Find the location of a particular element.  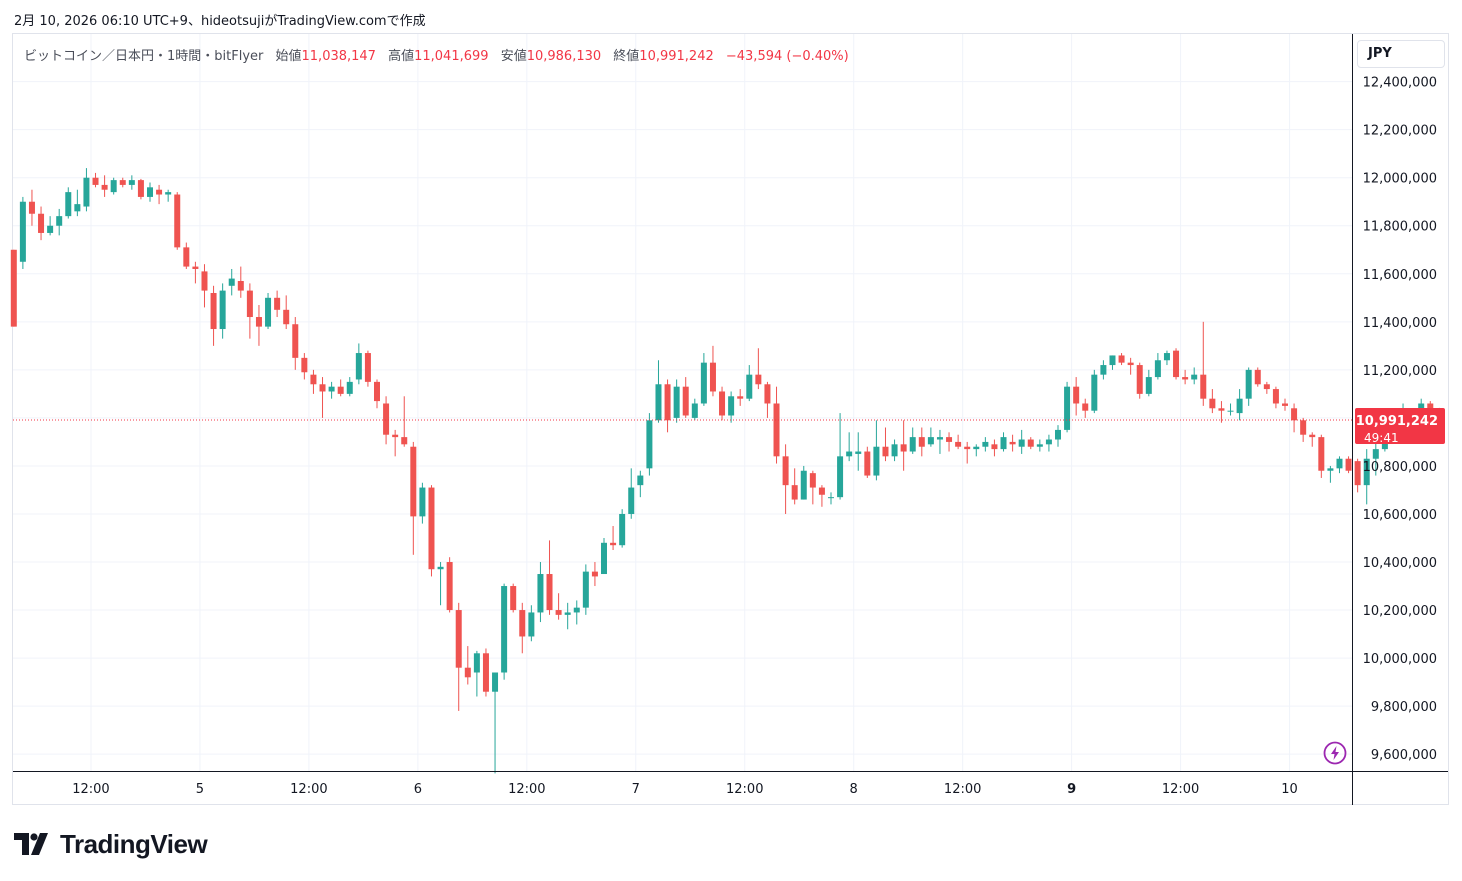

low-value: 10,986,130 is located at coordinates (564, 56).